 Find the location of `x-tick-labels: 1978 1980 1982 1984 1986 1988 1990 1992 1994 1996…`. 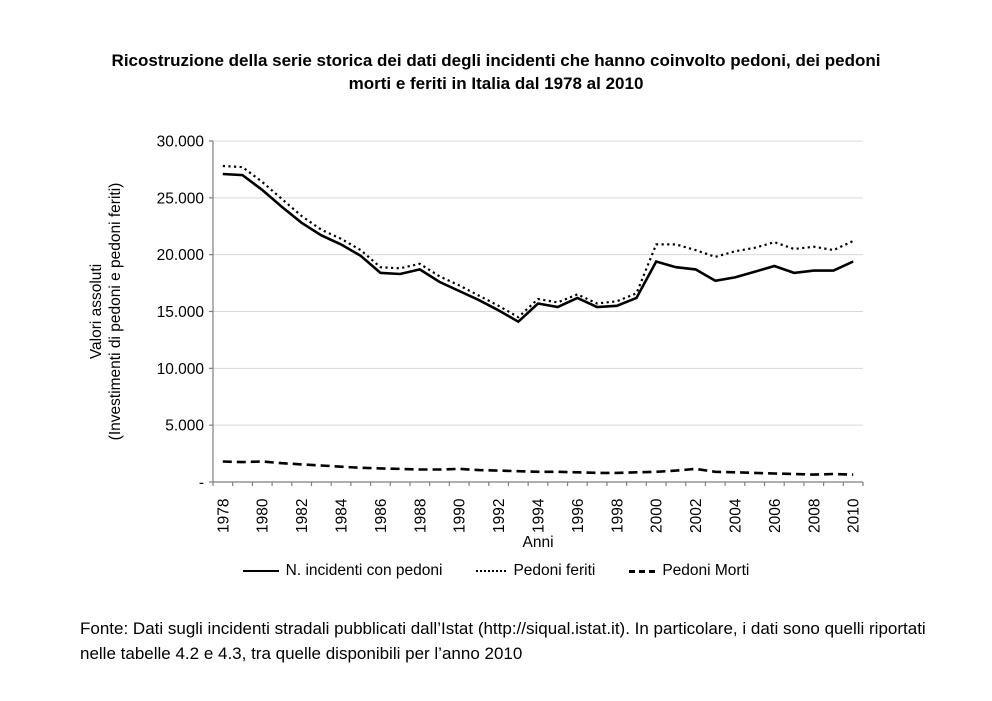

x-tick-labels: 1978 1980 1982 1984 1986 1988 1990 1992 1994 1996… is located at coordinates (538, 515).